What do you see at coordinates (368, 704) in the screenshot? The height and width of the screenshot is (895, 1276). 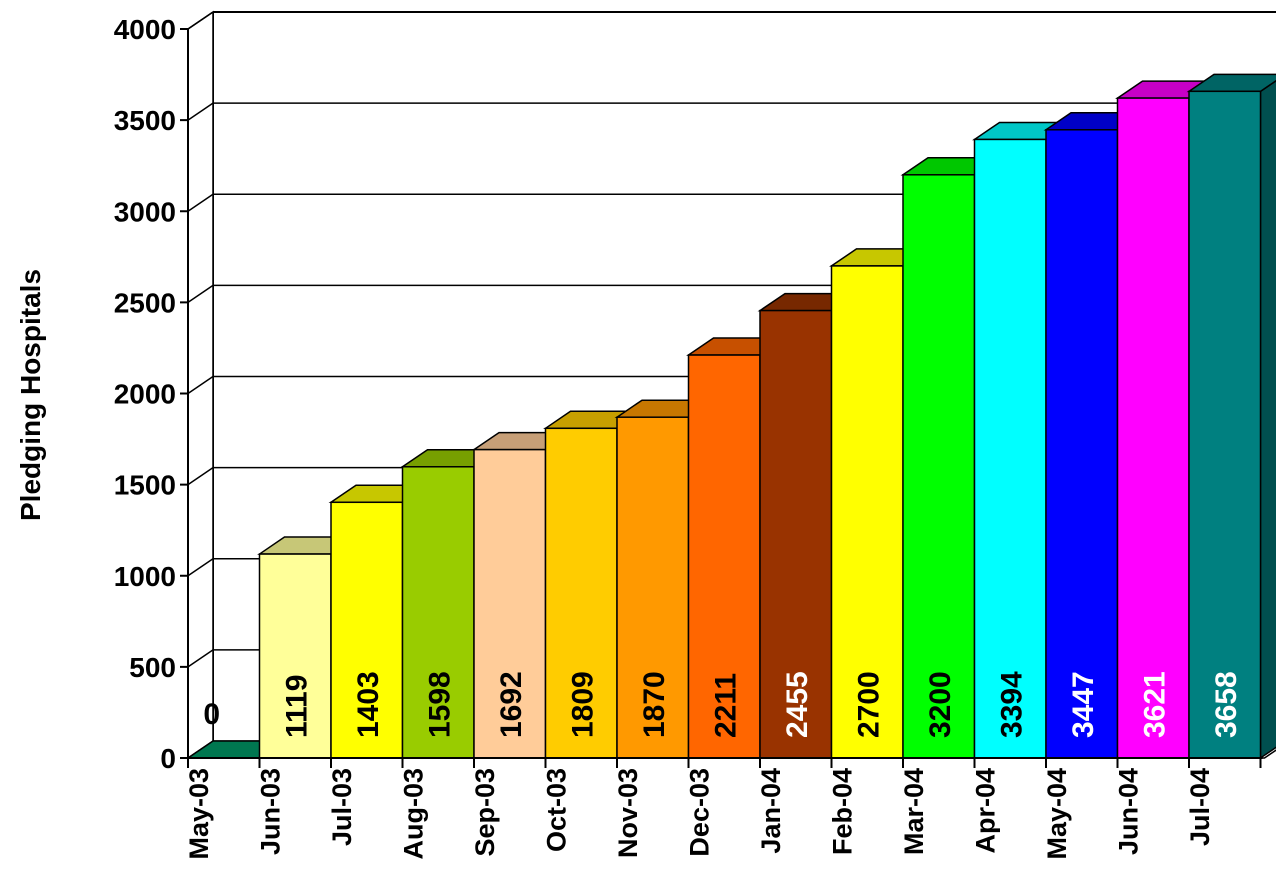 I see `data-label: 1403` at bounding box center [368, 704].